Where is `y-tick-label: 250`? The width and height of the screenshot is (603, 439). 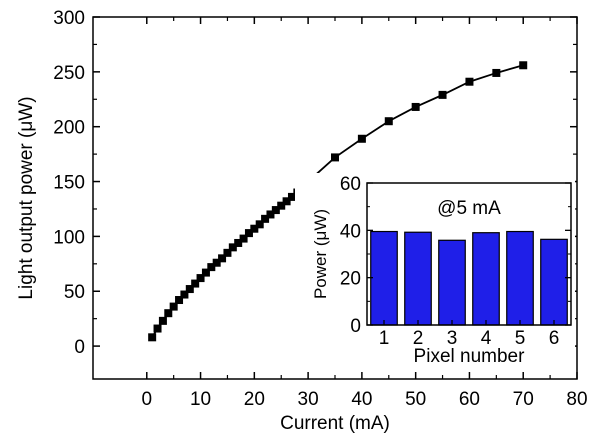 y-tick-label: 250 is located at coordinates (69, 73).